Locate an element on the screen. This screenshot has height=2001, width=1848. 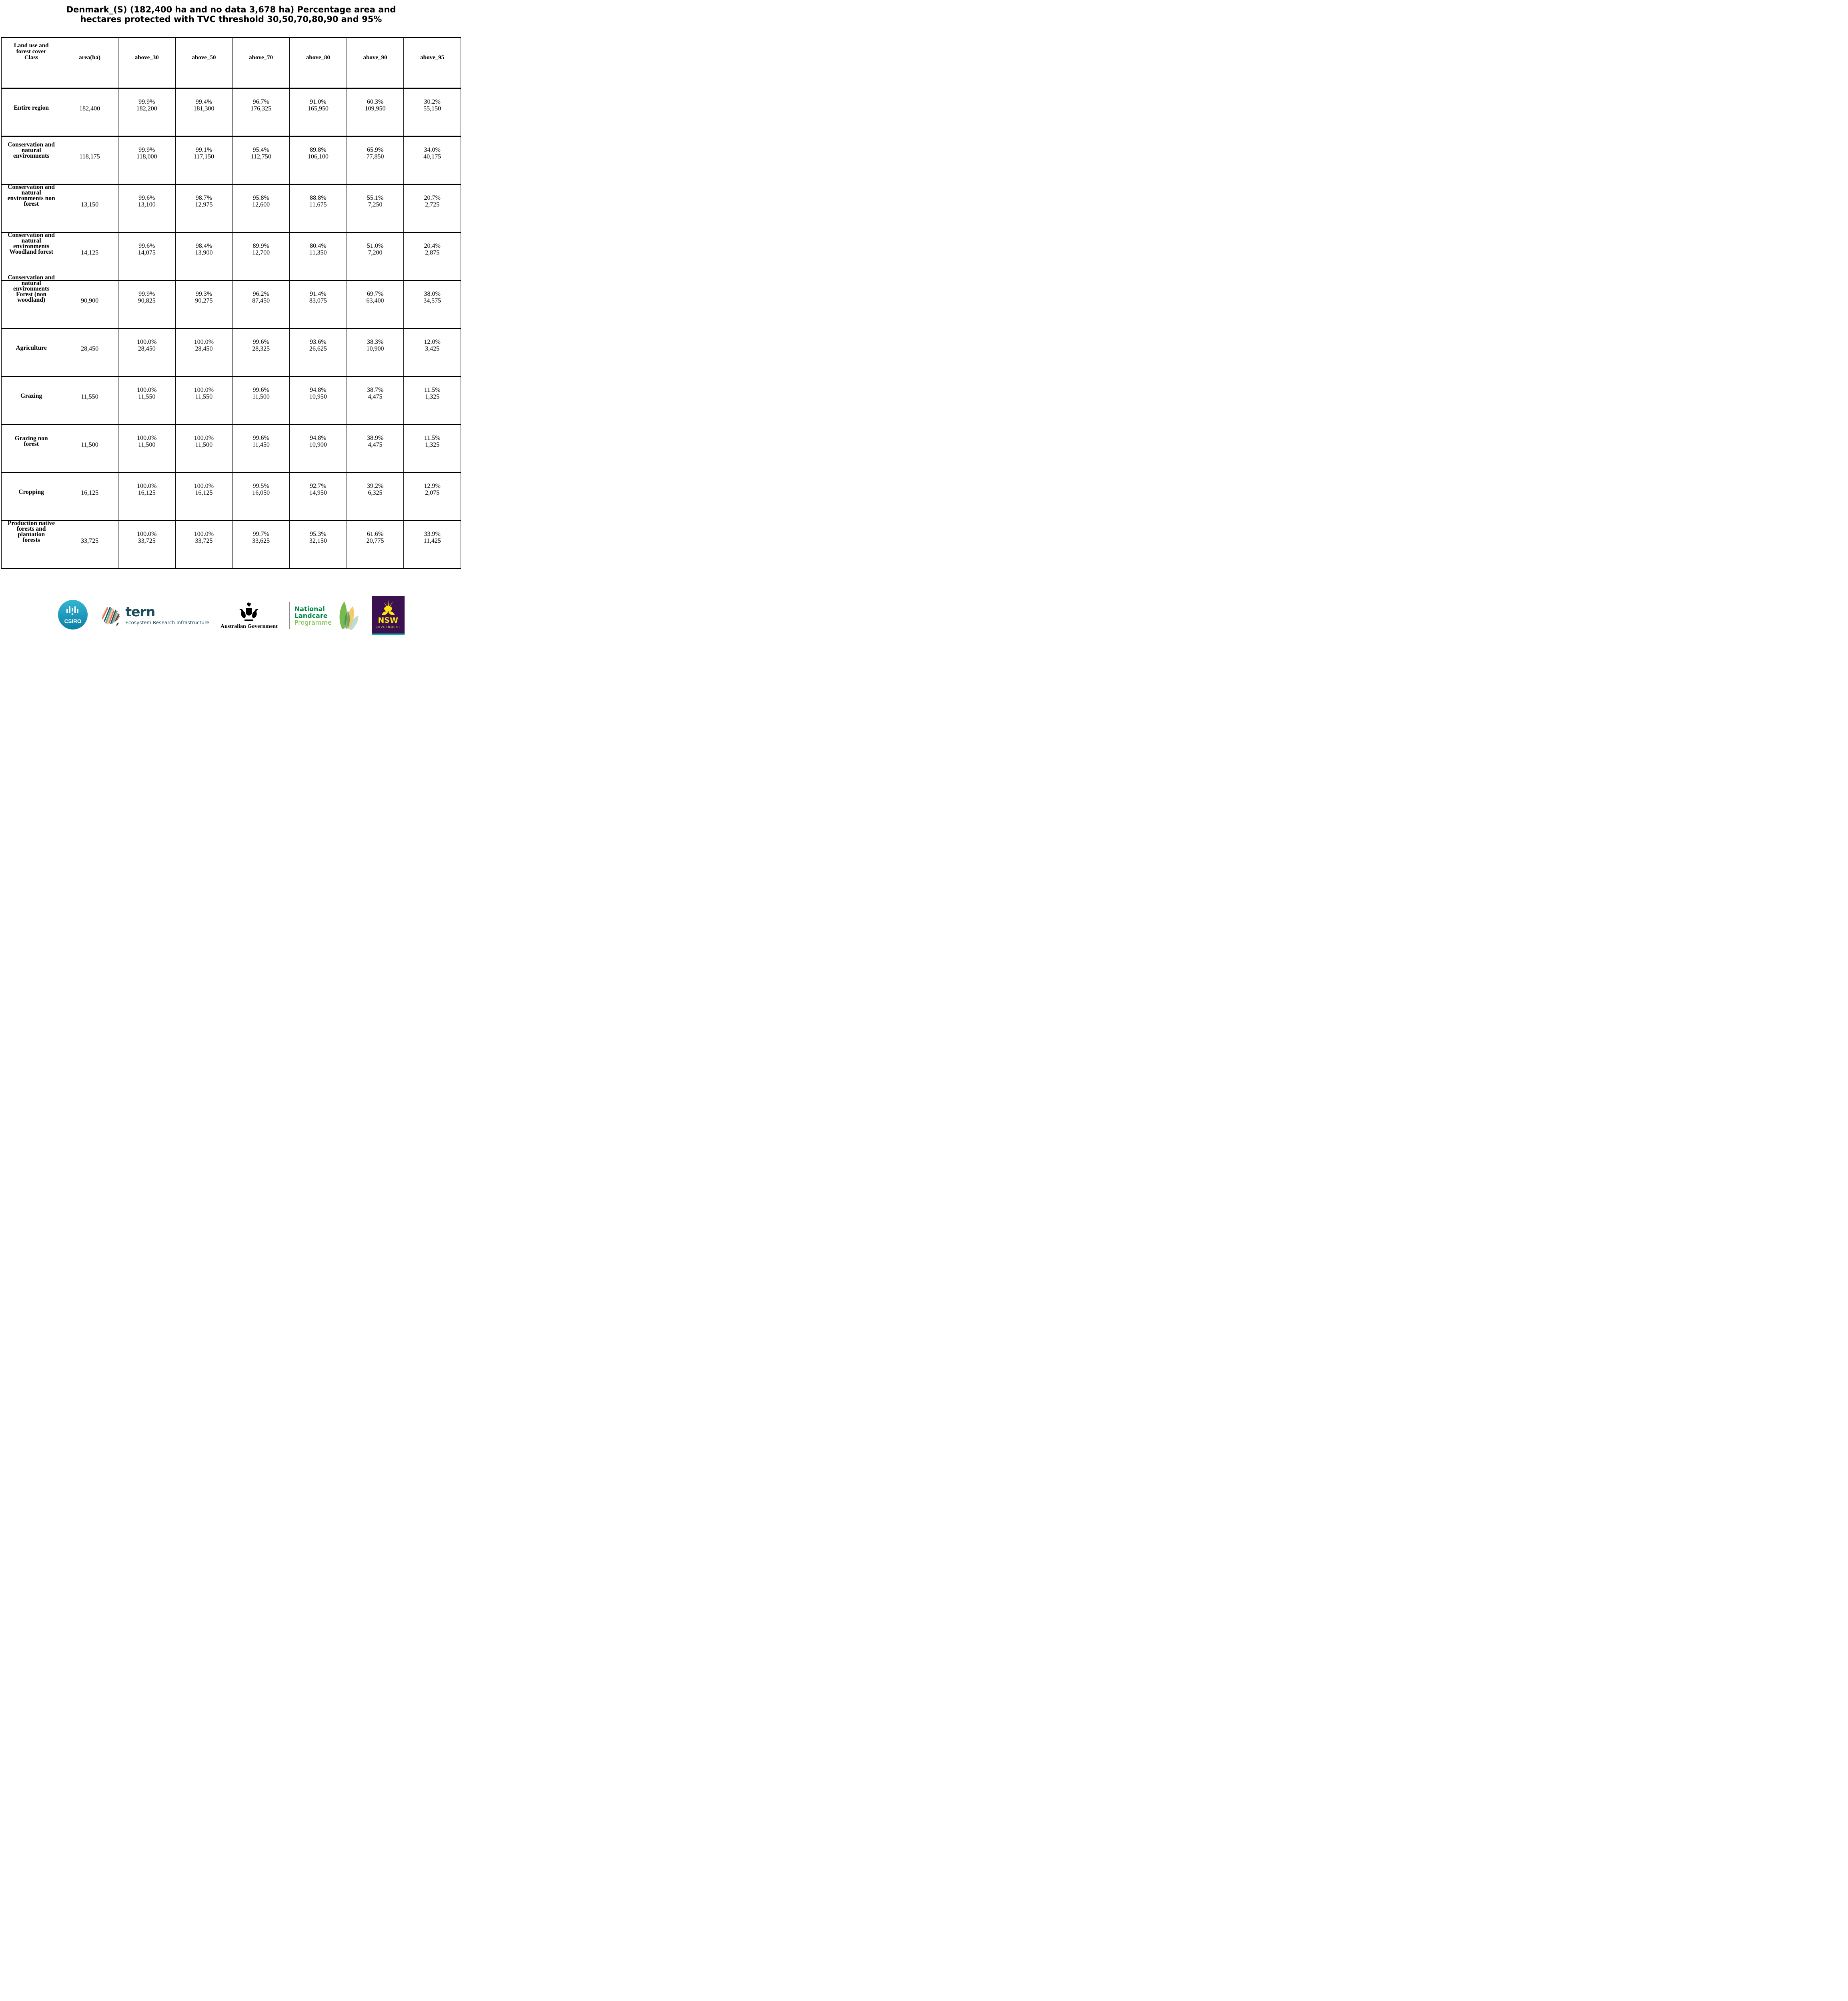
cell: 96.7% 176,325 is located at coordinates (261, 112).